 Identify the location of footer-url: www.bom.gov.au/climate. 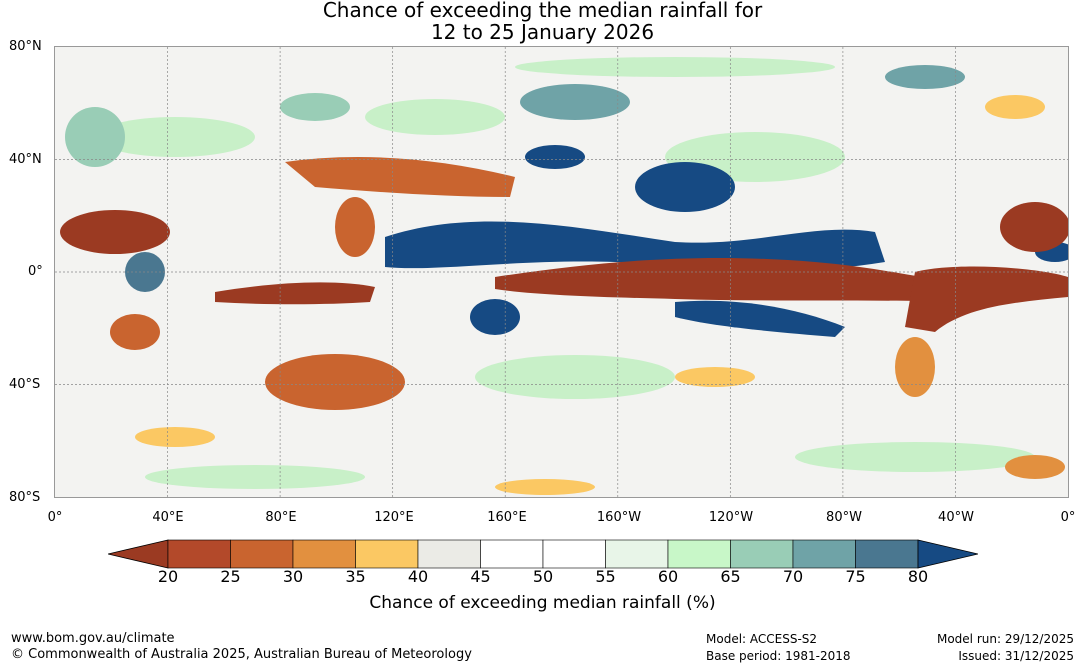
(93, 638).